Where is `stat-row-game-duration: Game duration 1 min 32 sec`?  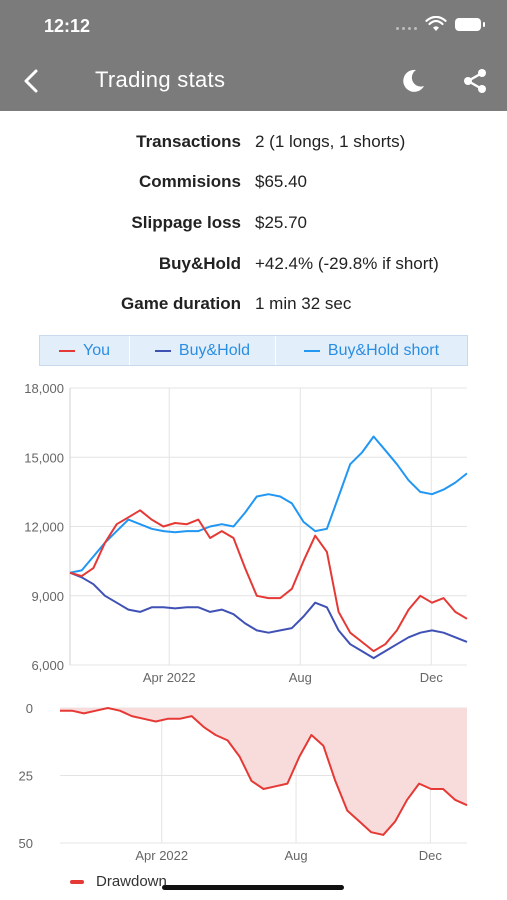
stat-row-game-duration: Game duration 1 min 32 sec is located at coordinates (253, 306).